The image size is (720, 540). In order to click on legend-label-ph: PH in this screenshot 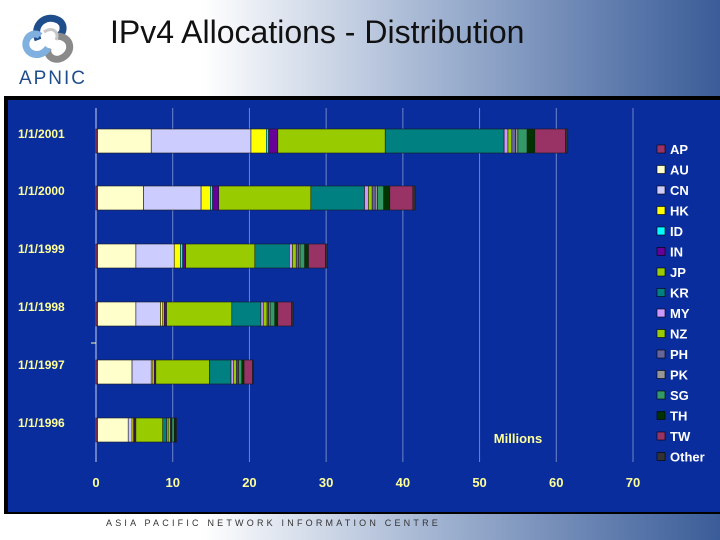, I will do `click(679, 354)`.